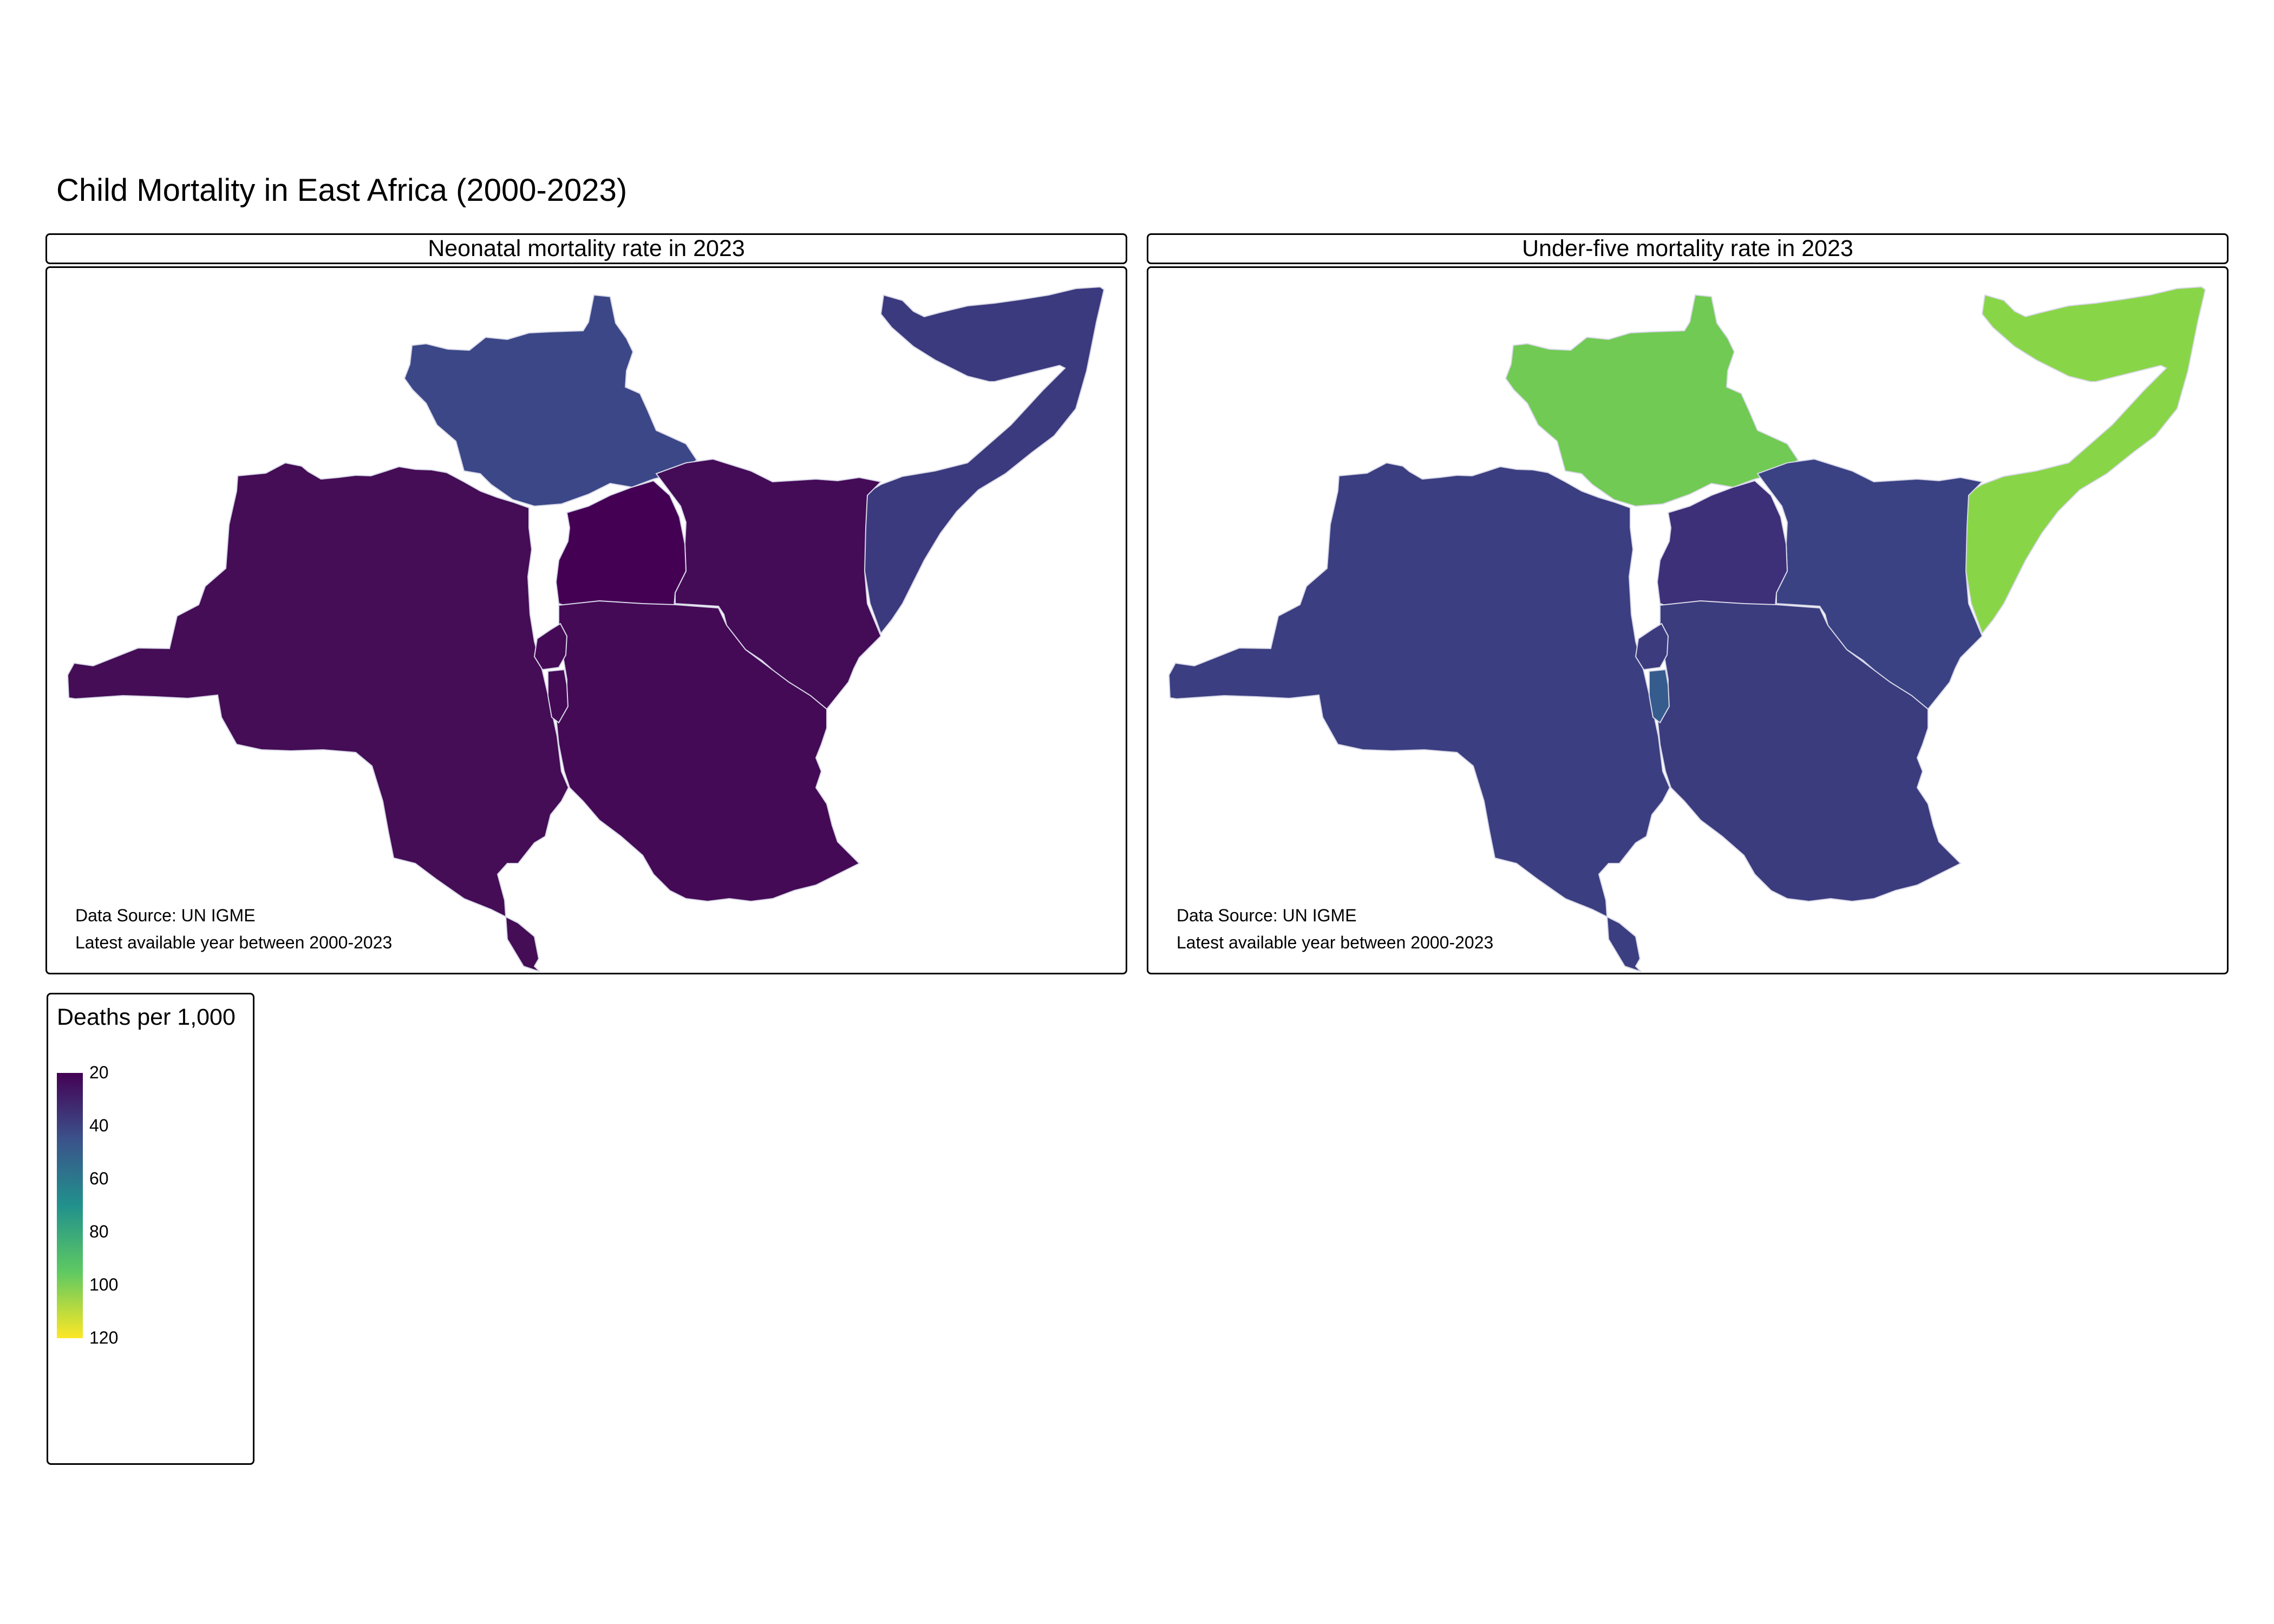 This screenshot has height=1624, width=2274. Describe the element at coordinates (1688, 248) in the screenshot. I see `facet-label-under-five: Under-five mortality rate in 2023` at that location.